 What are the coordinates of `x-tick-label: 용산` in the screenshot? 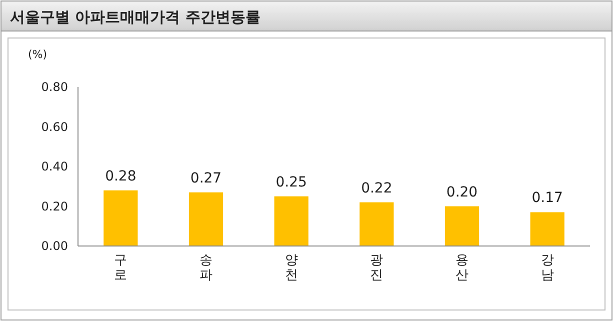 It's located at (462, 268).